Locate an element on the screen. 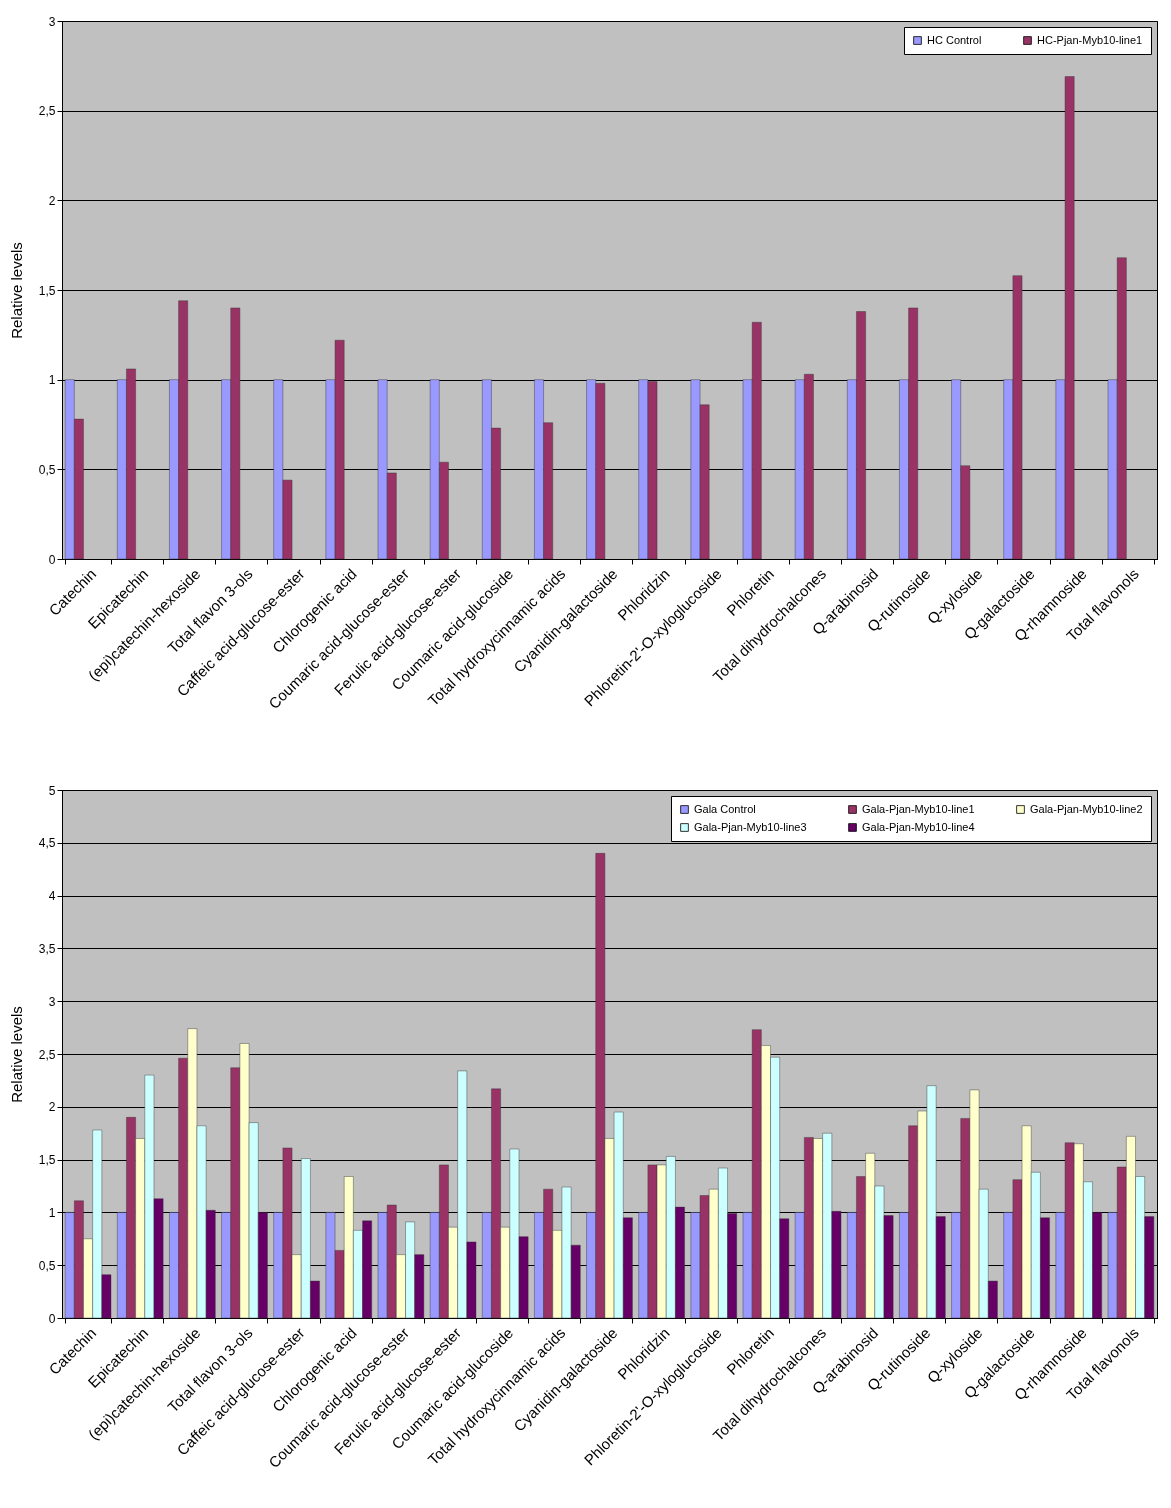 This screenshot has height=1508, width=1171. y-tick-label: 5 is located at coordinates (52, 790).